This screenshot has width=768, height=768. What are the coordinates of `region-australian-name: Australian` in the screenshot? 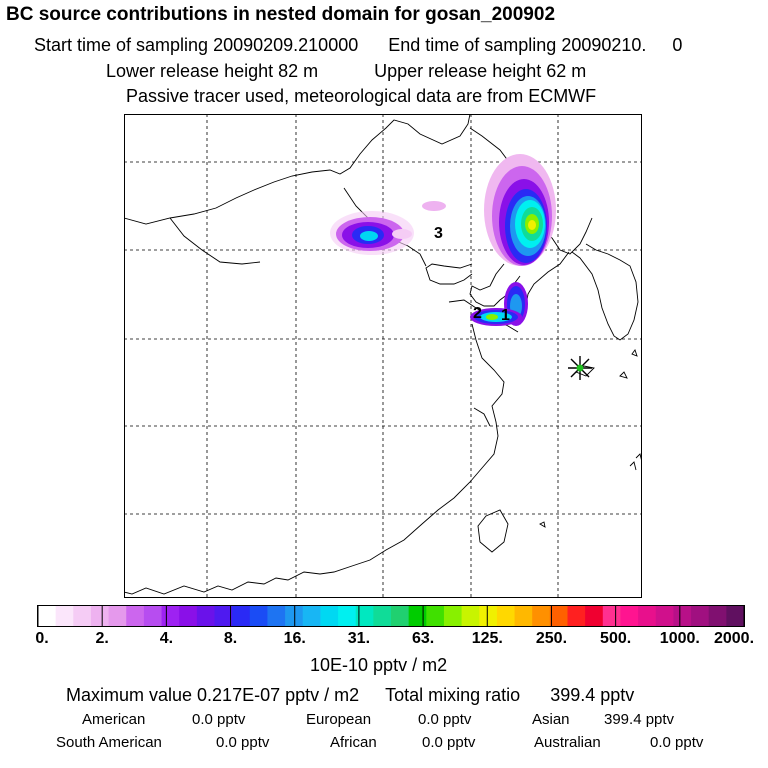 It's located at (567, 742).